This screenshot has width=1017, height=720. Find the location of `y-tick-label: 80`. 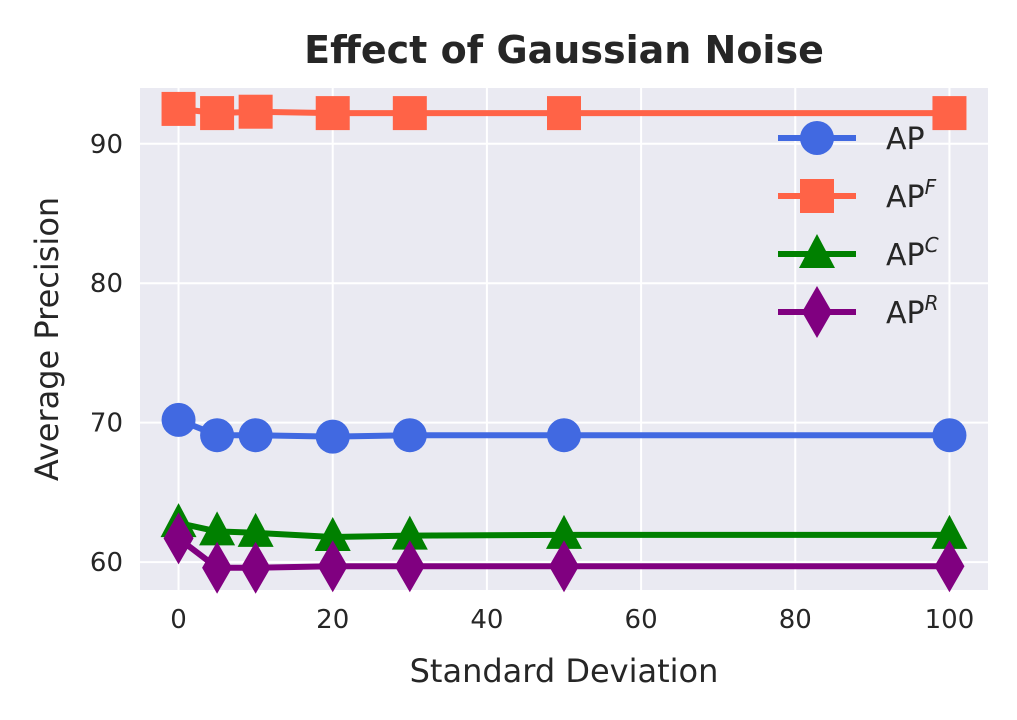

y-tick-label: 80 is located at coordinates (106, 284).